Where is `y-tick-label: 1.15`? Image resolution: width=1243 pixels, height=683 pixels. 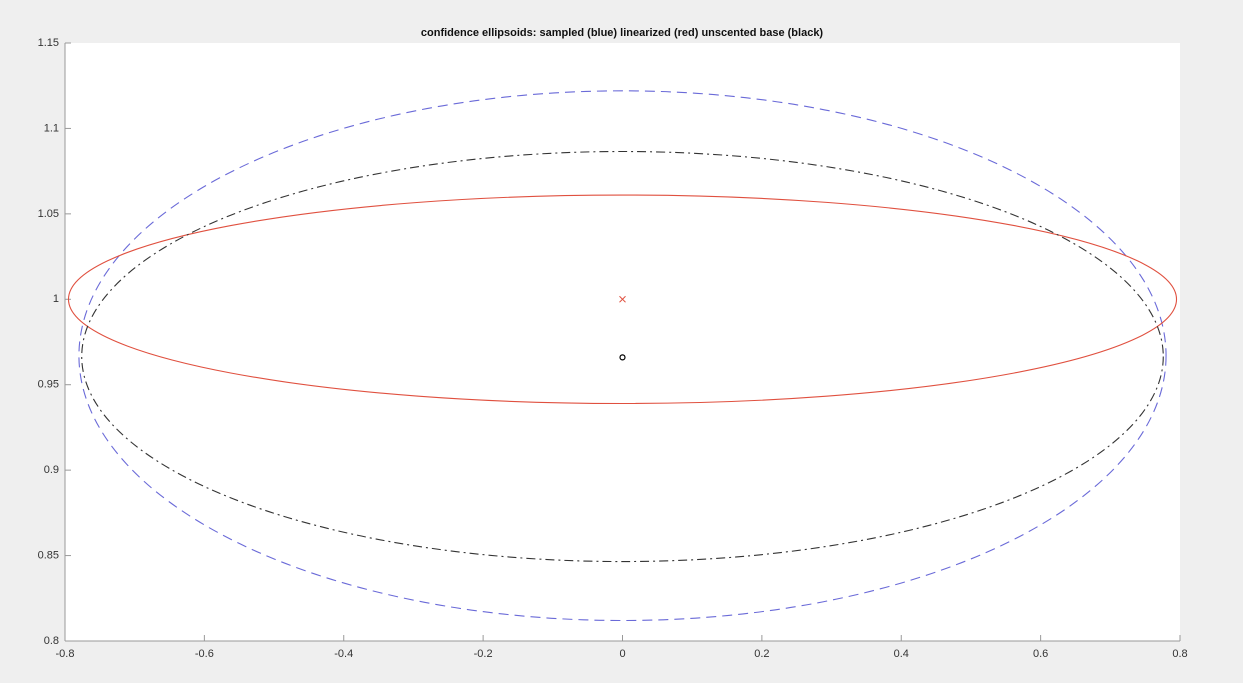
y-tick-label: 1.15 is located at coordinates (48, 43).